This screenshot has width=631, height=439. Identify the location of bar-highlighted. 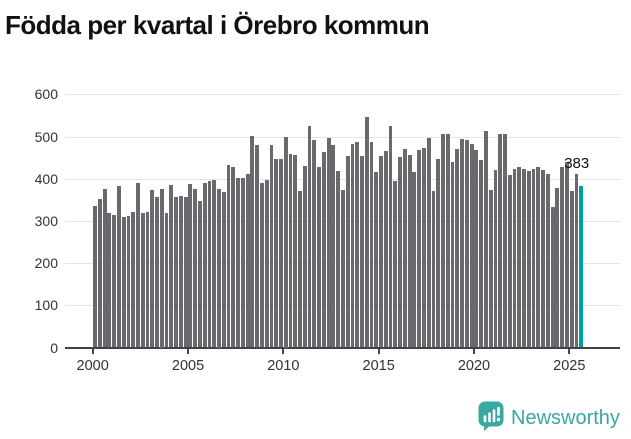
(581, 266).